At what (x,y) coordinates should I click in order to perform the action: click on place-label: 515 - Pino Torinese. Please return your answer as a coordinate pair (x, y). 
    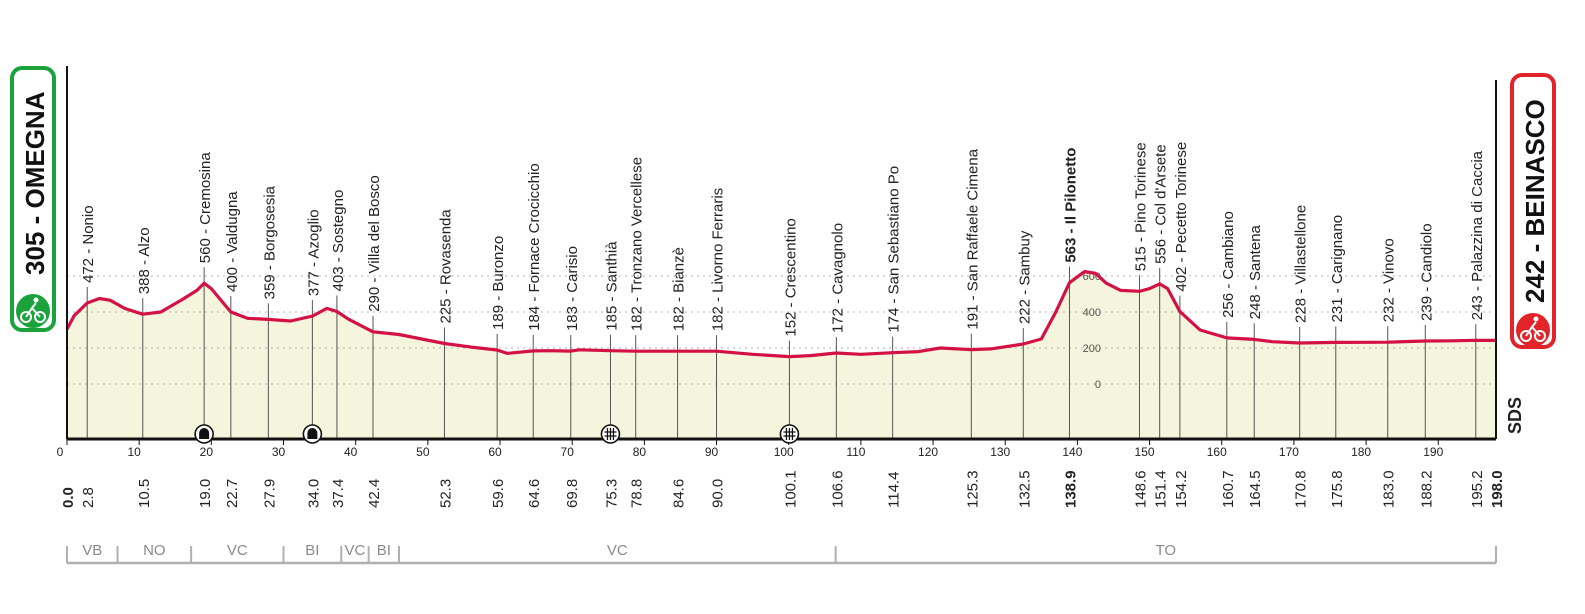
    Looking at the image, I should click on (1140, 206).